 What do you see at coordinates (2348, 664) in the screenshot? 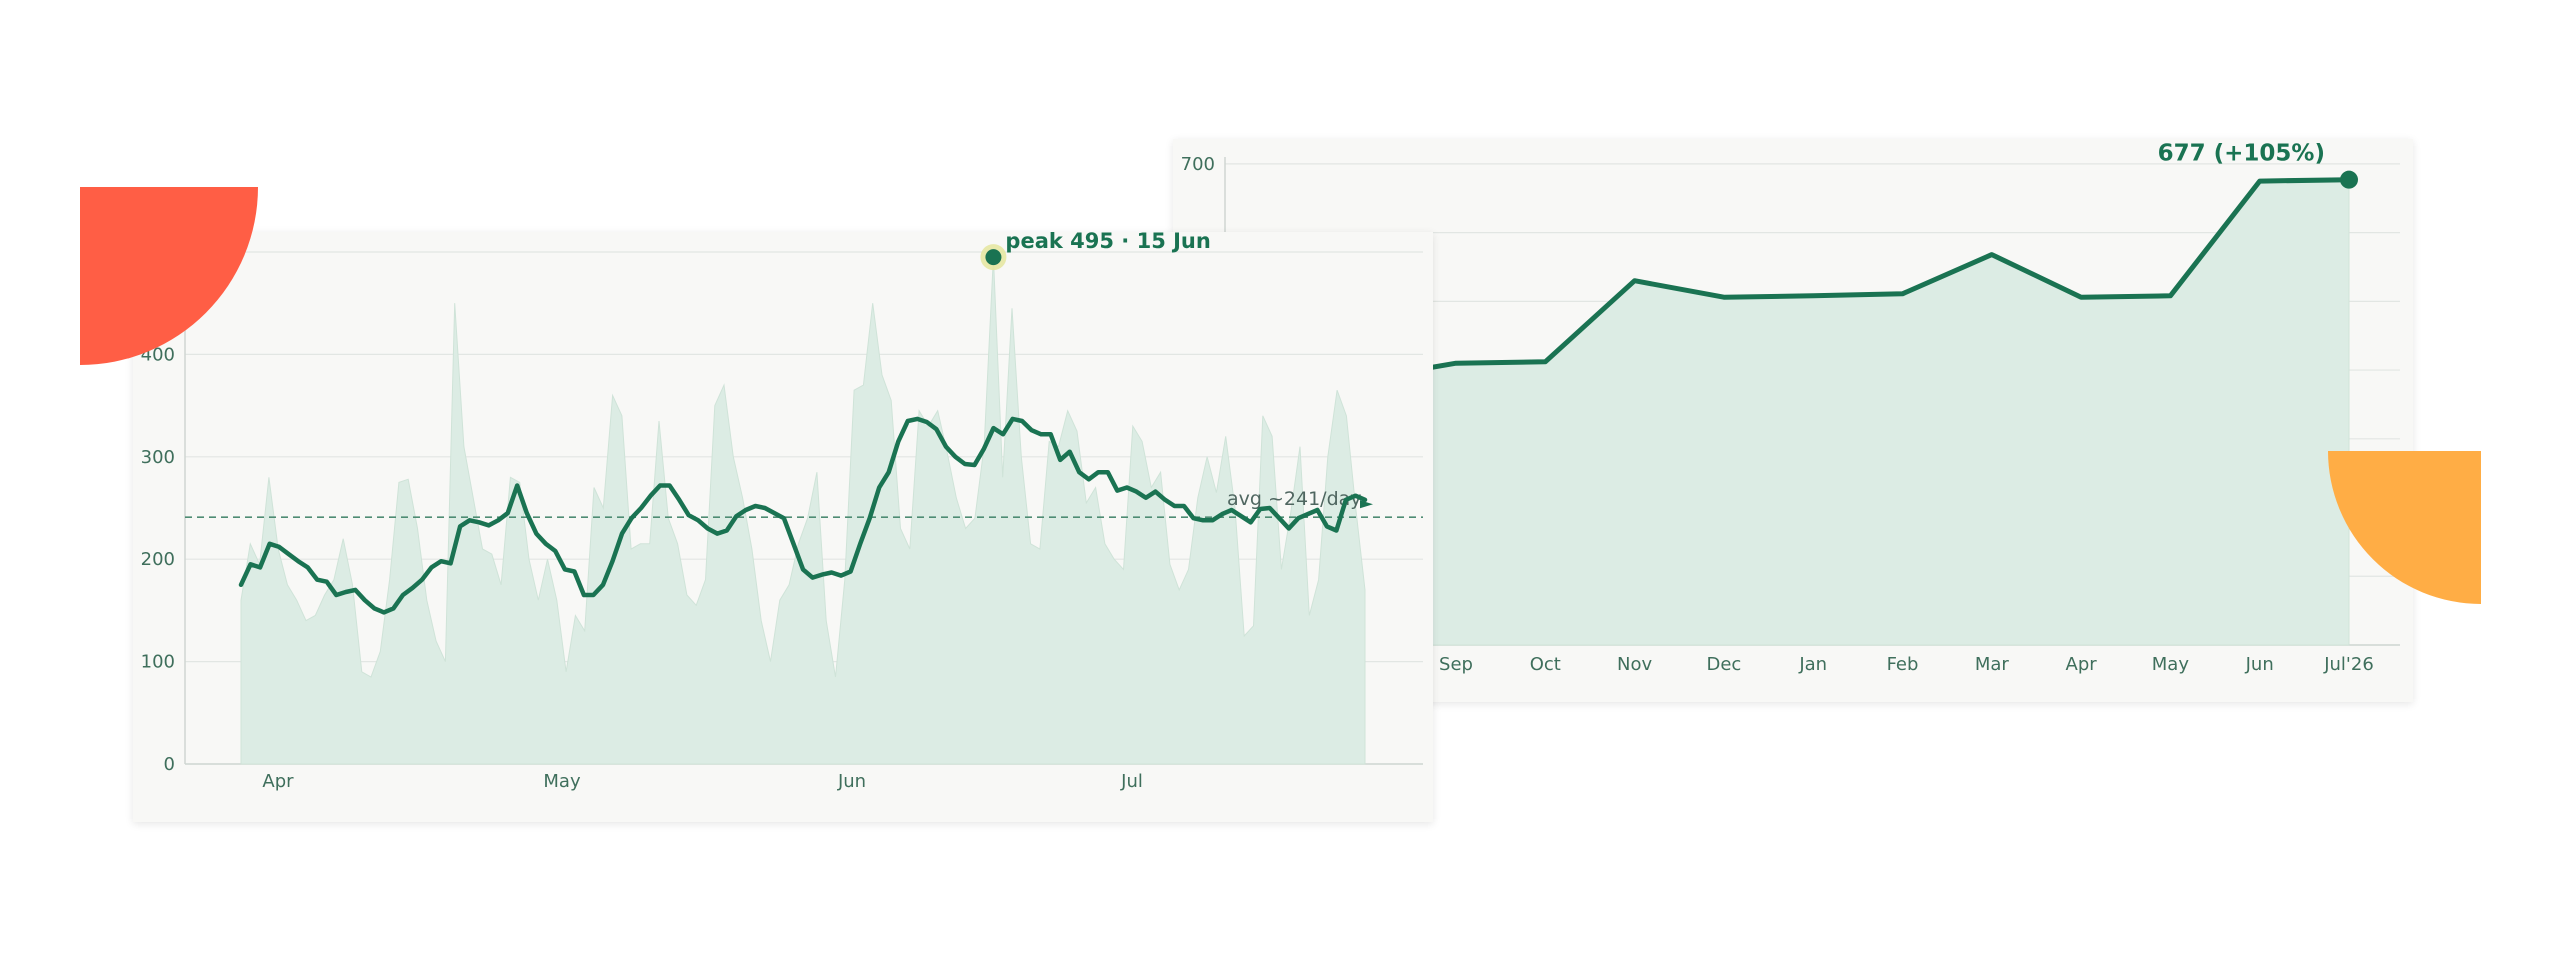
I see `x-tick-label: Jul'26` at bounding box center [2348, 664].